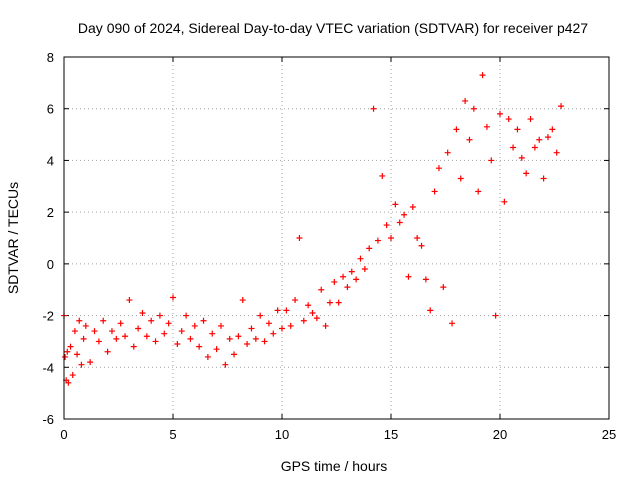 This screenshot has width=640, height=480. What do you see at coordinates (609, 434) in the screenshot?
I see `x-tick-label: 25` at bounding box center [609, 434].